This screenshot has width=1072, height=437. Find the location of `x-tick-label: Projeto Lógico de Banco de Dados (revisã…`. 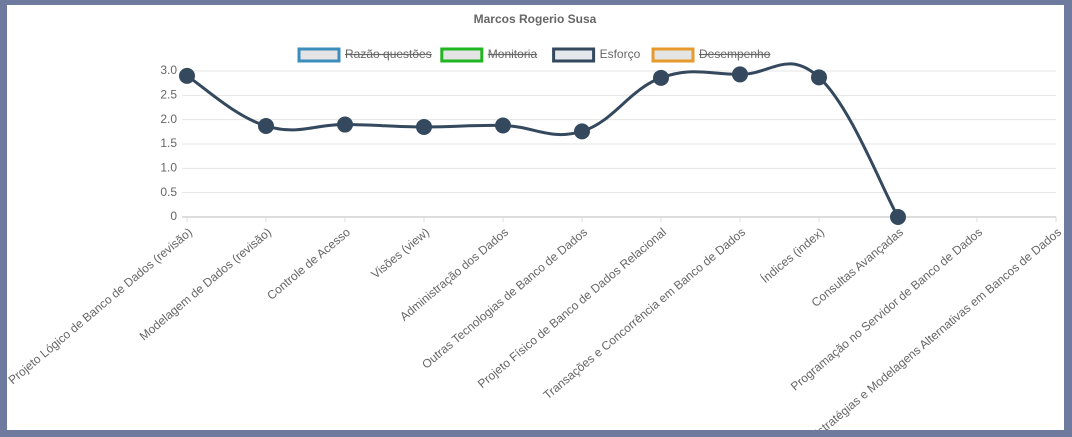

x-tick-label: Projeto Lógico de Banco de Dados (revisã… is located at coordinates (101, 306).